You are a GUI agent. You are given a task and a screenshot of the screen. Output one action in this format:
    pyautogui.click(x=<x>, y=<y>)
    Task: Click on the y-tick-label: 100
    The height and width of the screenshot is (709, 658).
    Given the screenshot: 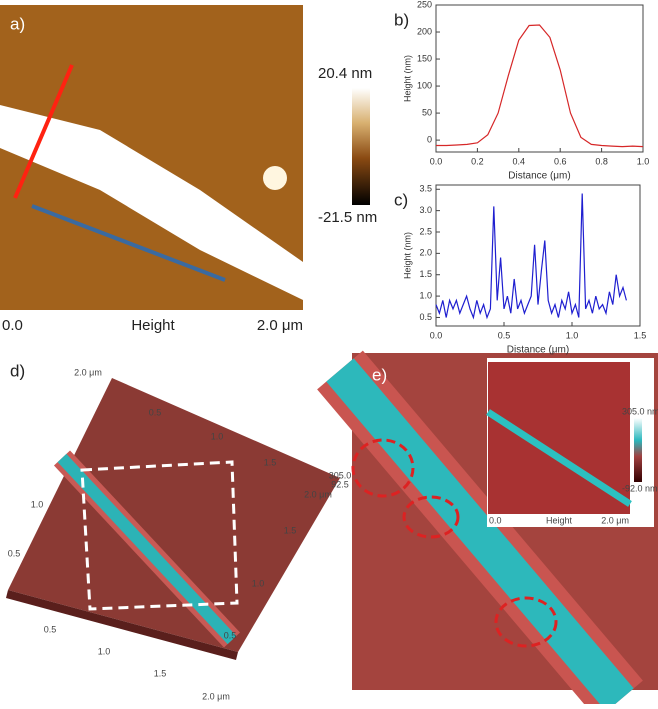 What is the action you would take?
    pyautogui.click(x=424, y=85)
    